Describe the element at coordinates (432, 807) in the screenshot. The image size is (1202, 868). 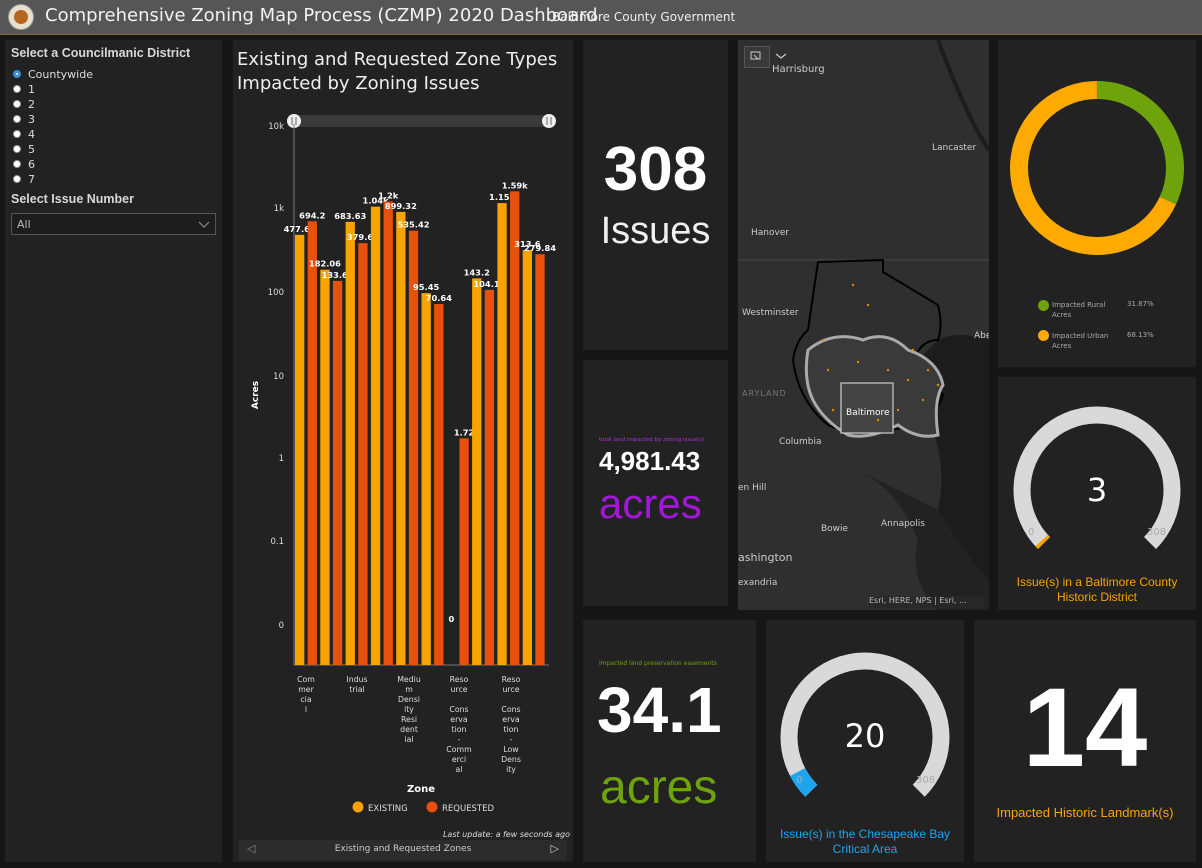
I see `legend-requested-icon` at that location.